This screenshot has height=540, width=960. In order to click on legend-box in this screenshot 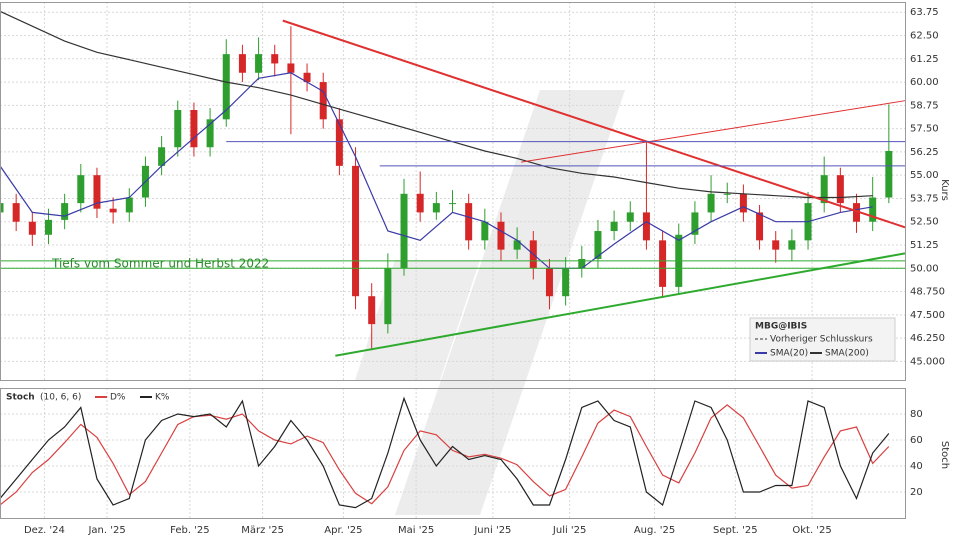, I will do `click(822, 339)`.